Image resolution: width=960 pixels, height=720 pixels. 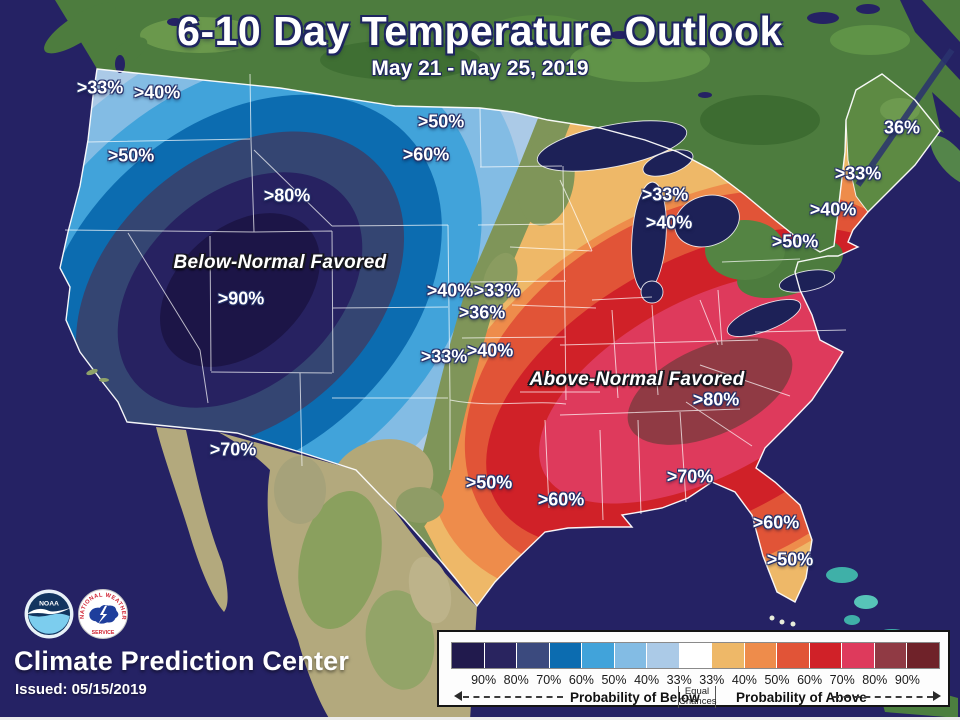 I want to click on equal-chances-line2: Chances, so click(x=698, y=701).